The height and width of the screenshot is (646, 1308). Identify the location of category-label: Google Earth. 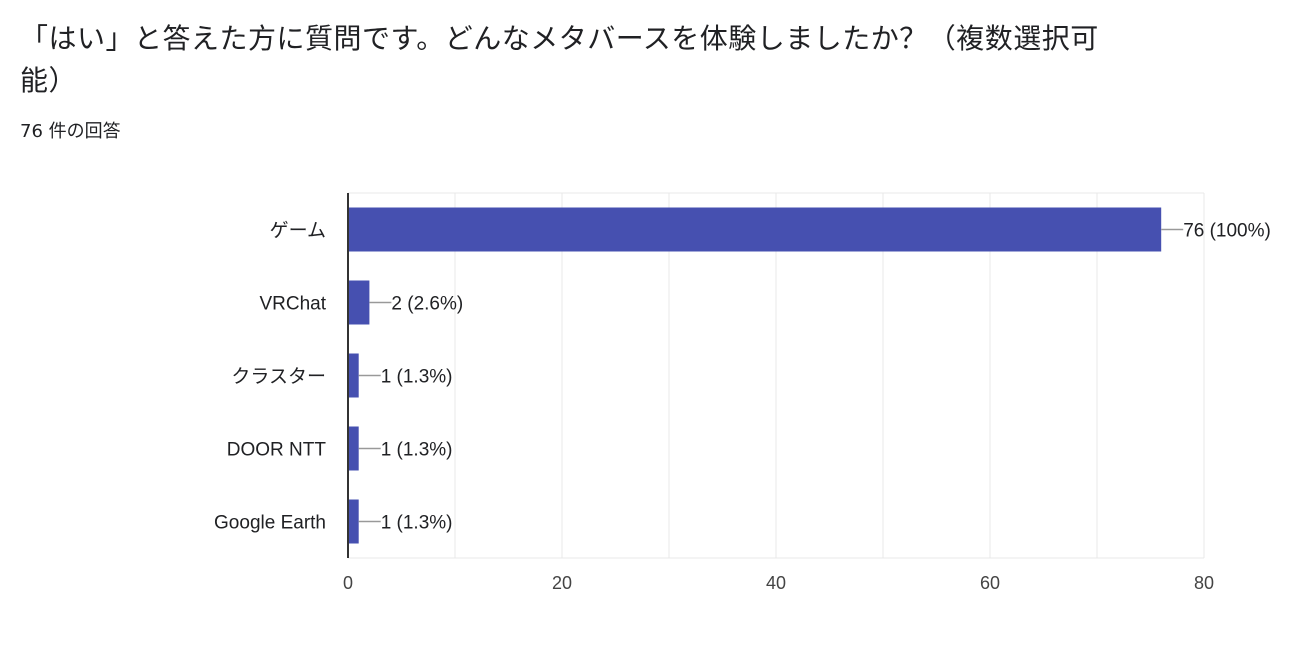
(270, 523).